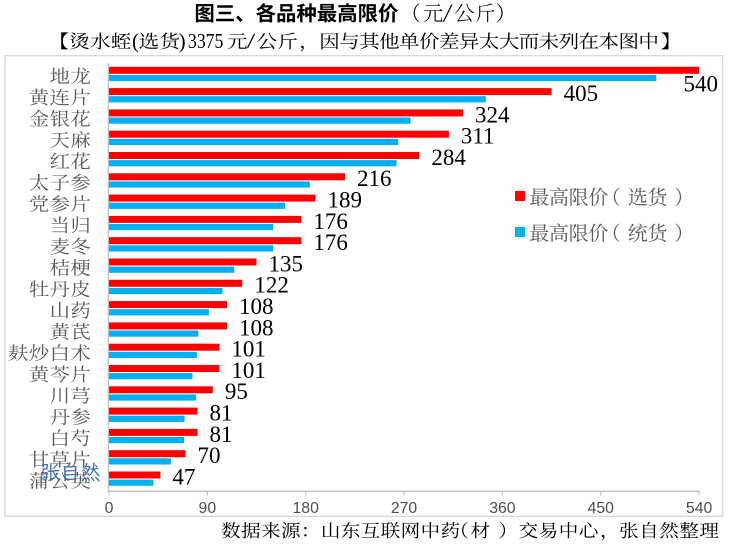 The width and height of the screenshot is (730, 548). What do you see at coordinates (205, 41) in the screenshot?
I see `svg-text: 3375` at bounding box center [205, 41].